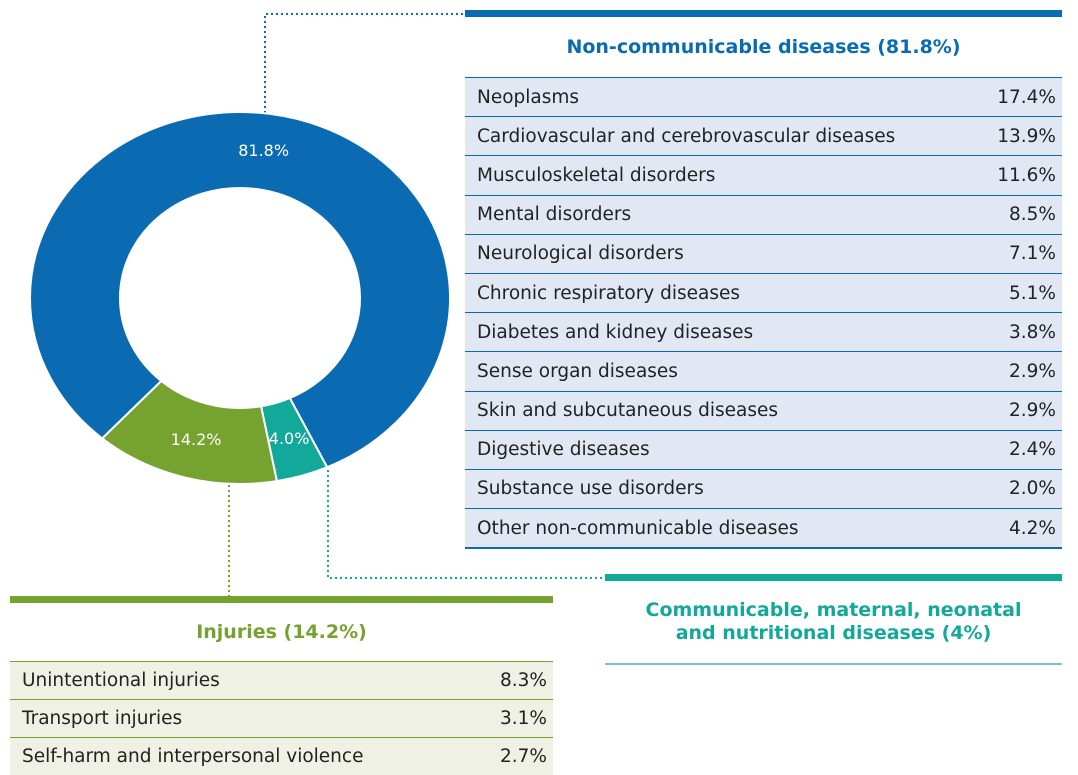 The height and width of the screenshot is (775, 1078). What do you see at coordinates (1026, 97) in the screenshot?
I see `row-value: 17.4%` at bounding box center [1026, 97].